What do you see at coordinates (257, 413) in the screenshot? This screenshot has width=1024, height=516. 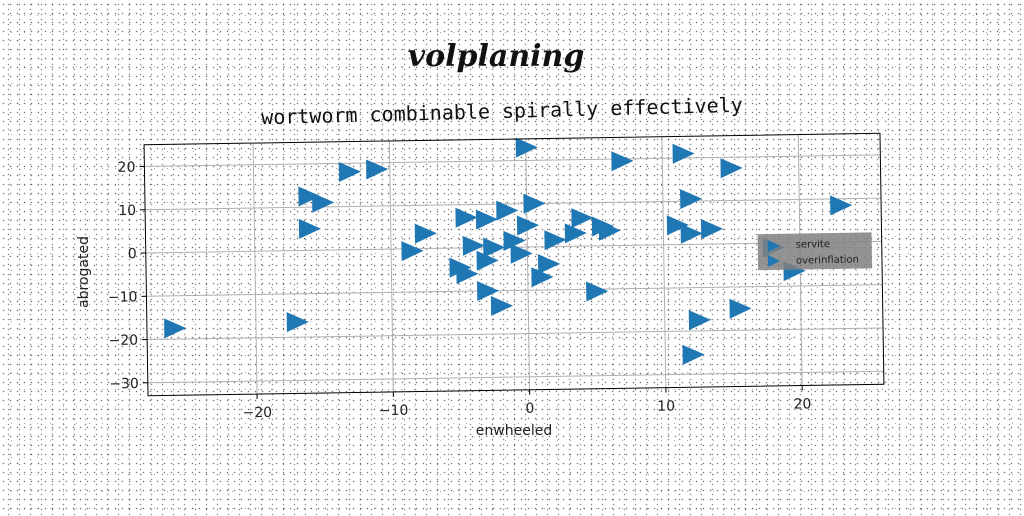 I see `x-tick-label: −20` at bounding box center [257, 413].